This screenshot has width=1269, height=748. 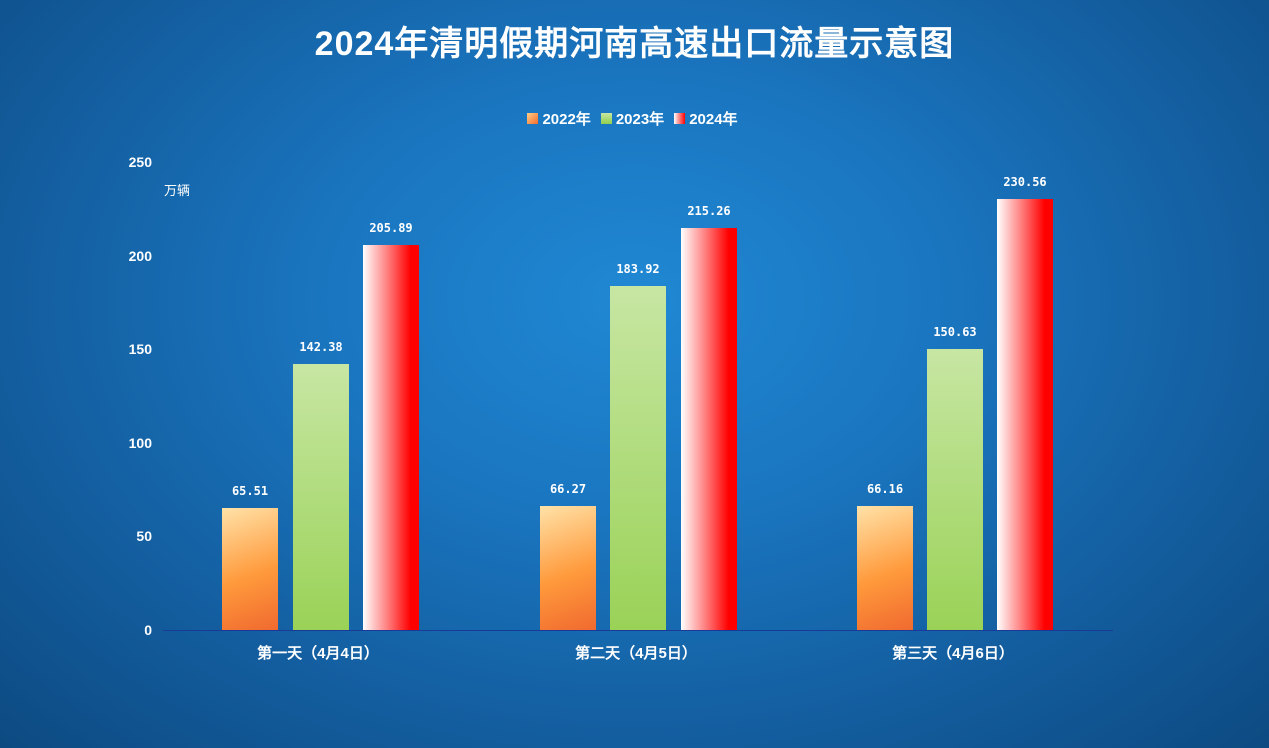 What do you see at coordinates (533, 118) in the screenshot?
I see `legend-swatch-2022` at bounding box center [533, 118].